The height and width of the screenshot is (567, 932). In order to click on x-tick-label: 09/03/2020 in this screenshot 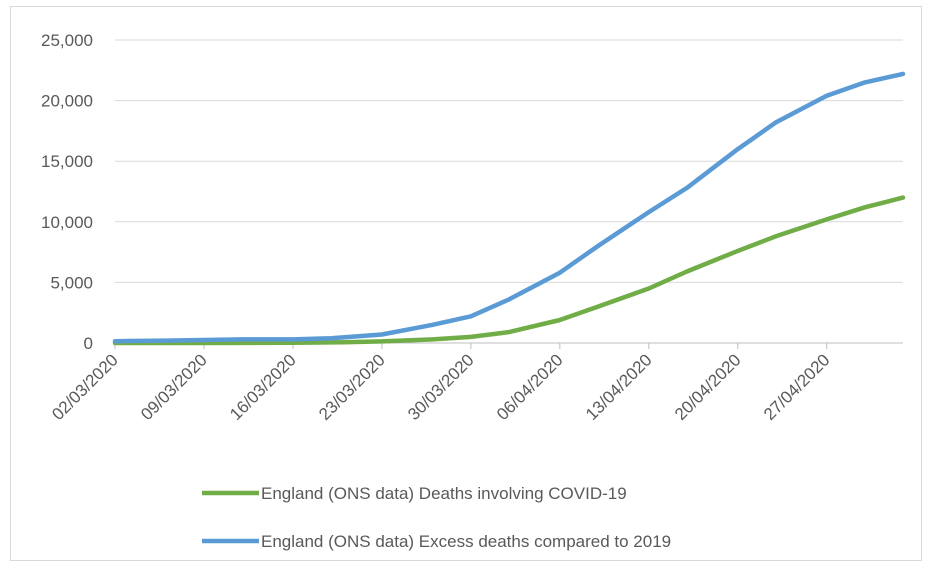, I will do `click(174, 387)`.